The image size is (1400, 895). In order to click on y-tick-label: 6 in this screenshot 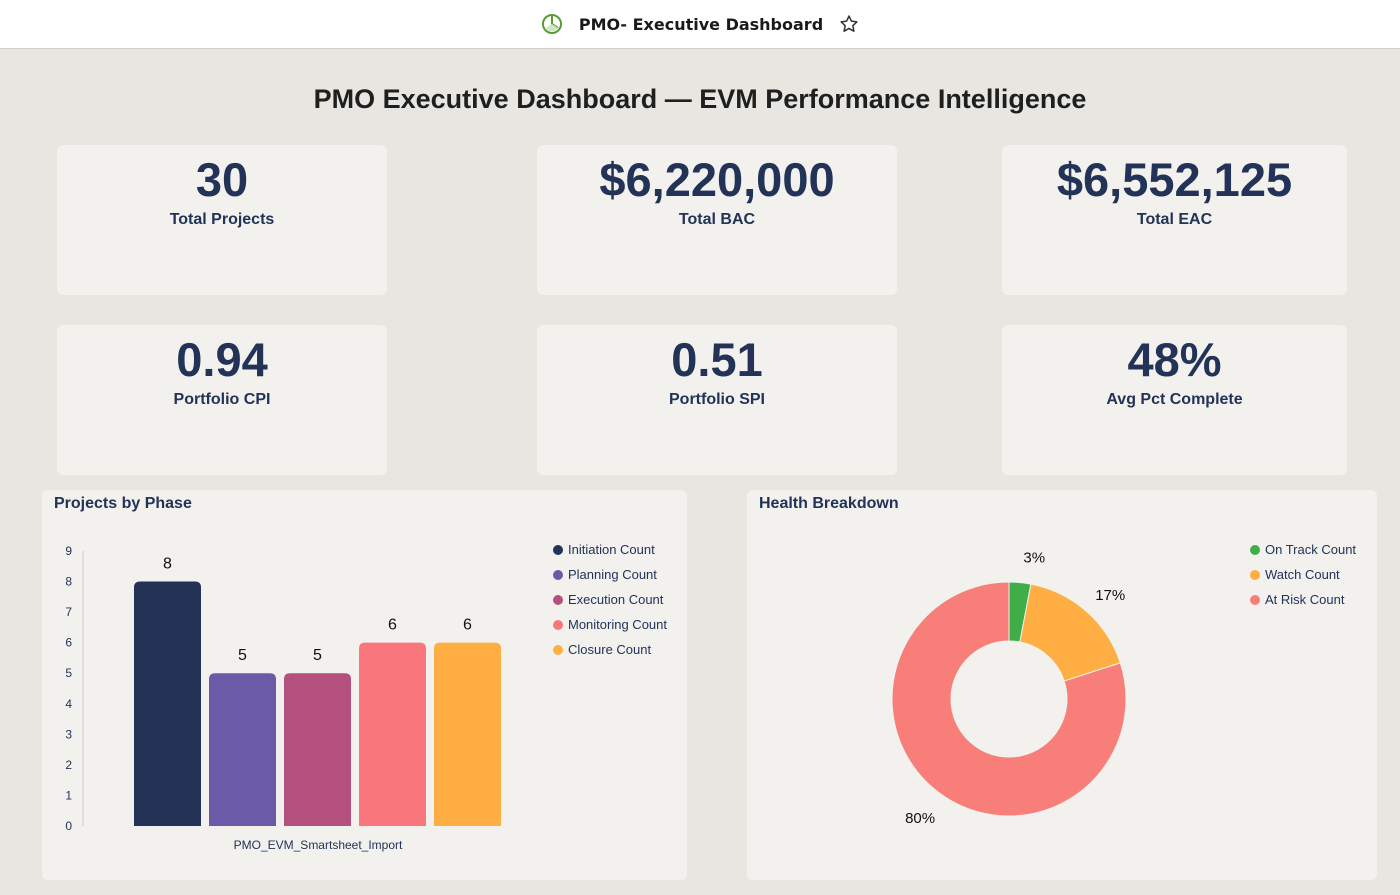, I will do `click(68, 643)`.